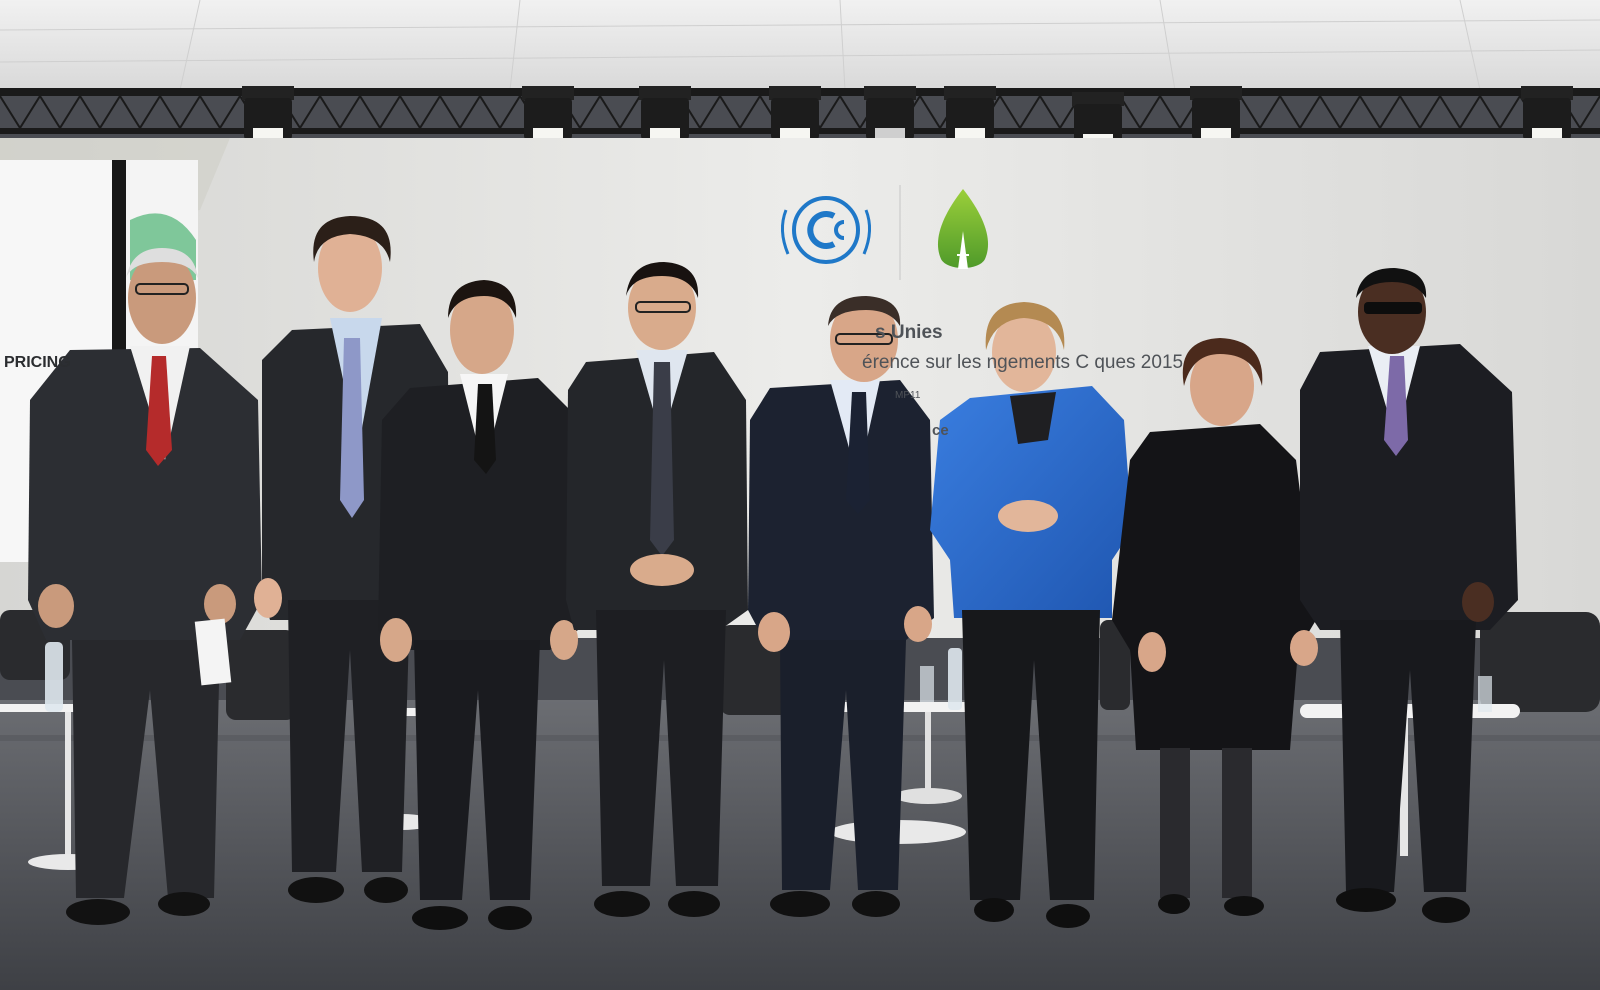  What do you see at coordinates (1237, 823) in the screenshot?
I see `legs` at bounding box center [1237, 823].